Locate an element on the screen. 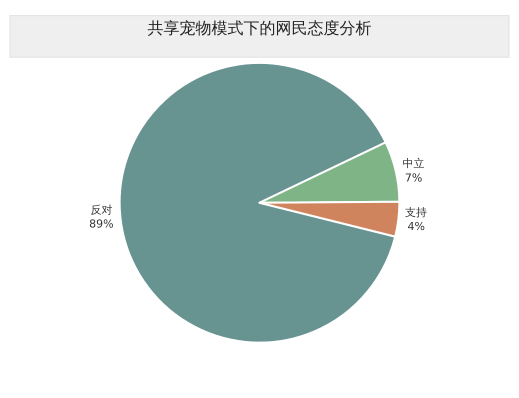  slice-label: 支持 is located at coordinates (416, 212).